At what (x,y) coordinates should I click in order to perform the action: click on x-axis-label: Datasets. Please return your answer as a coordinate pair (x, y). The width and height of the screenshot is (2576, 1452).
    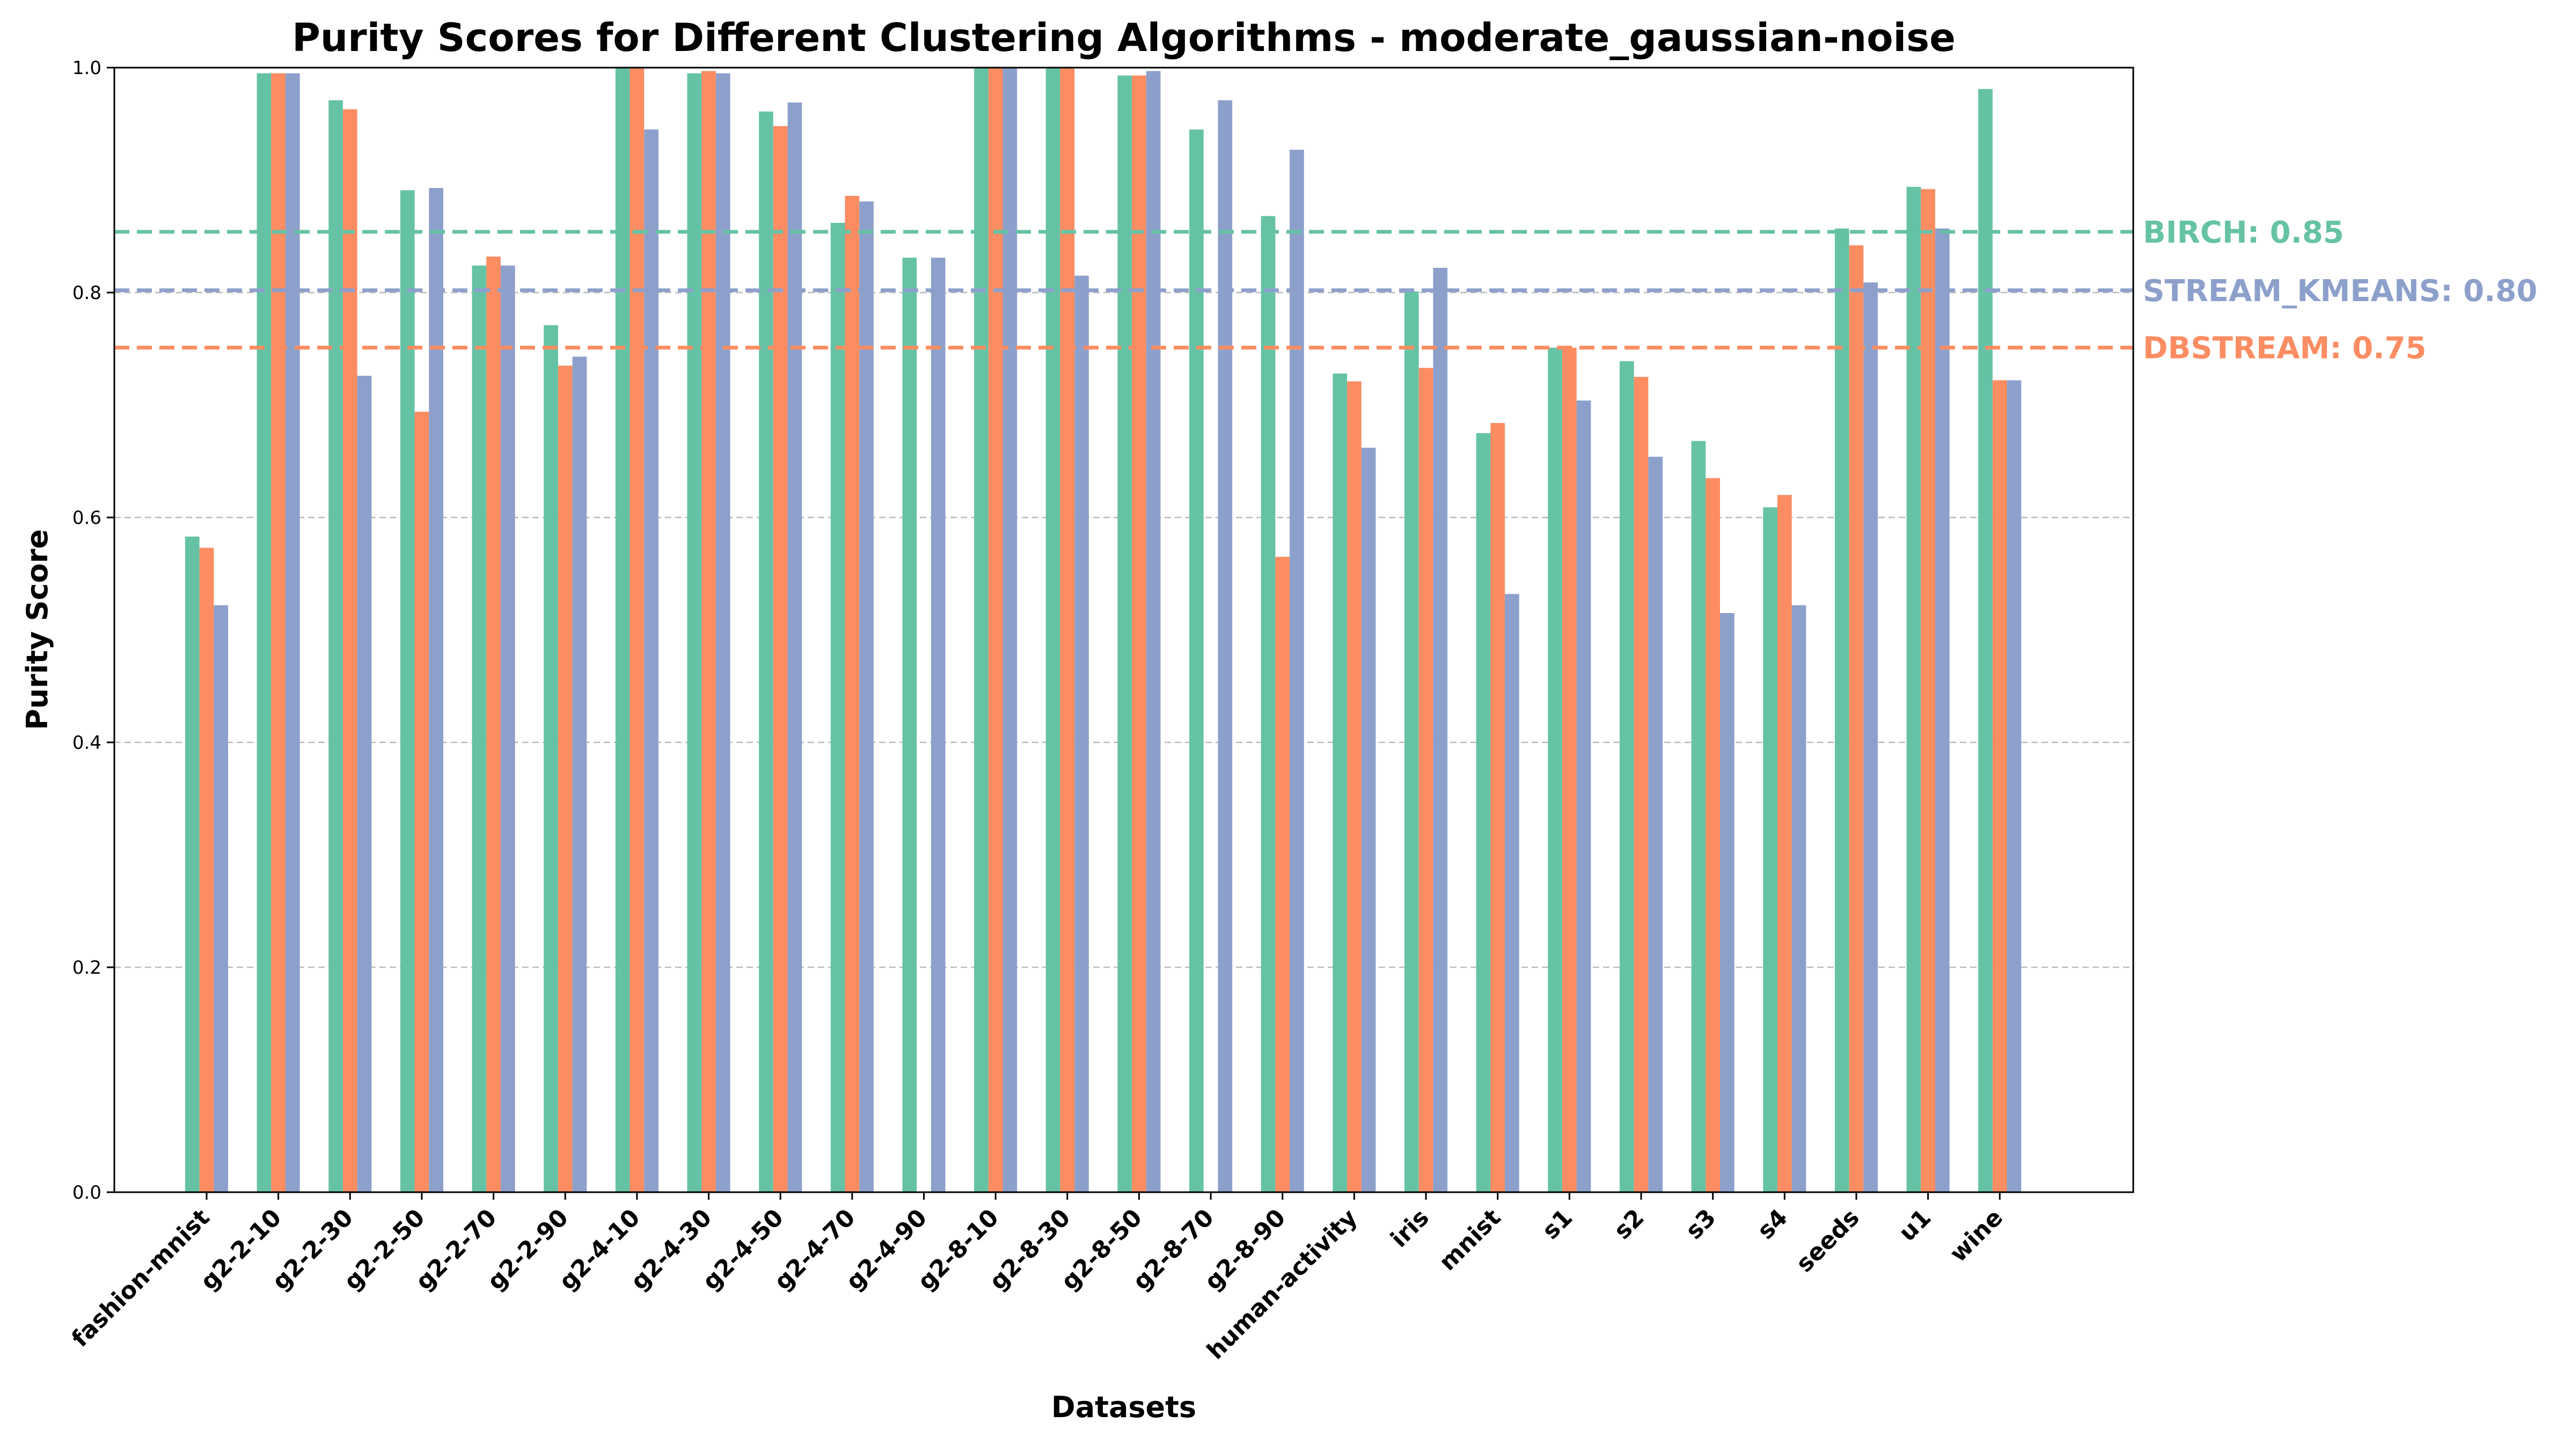
    Looking at the image, I should click on (1123, 1407).